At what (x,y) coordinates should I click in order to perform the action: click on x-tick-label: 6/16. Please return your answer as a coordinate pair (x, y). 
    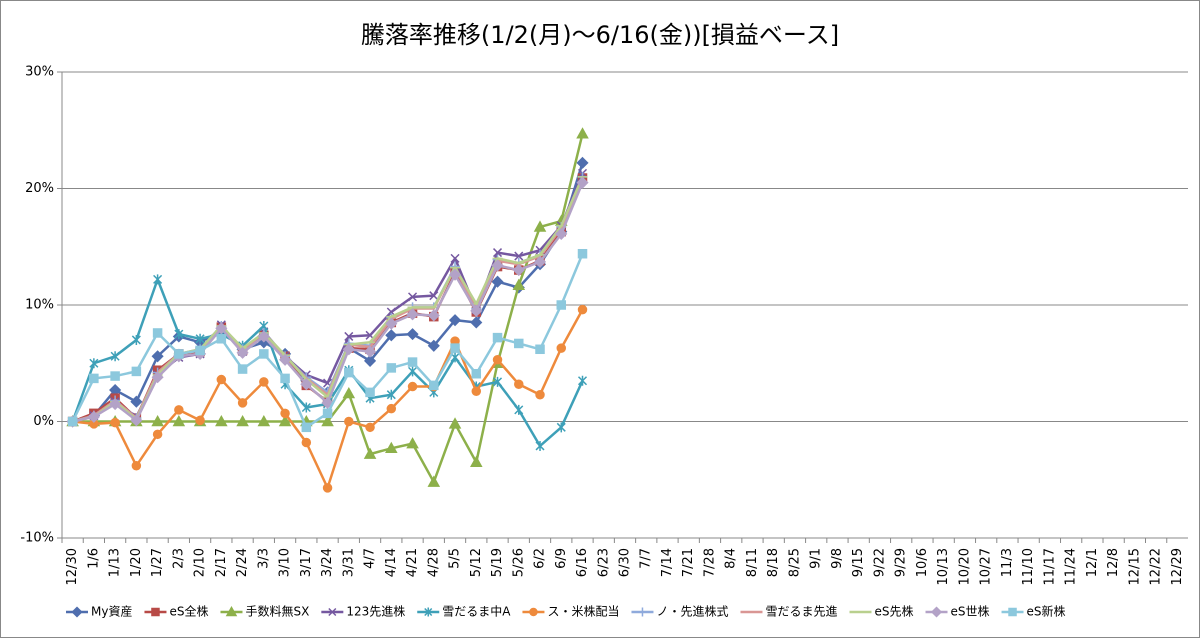
    Looking at the image, I should click on (582, 562).